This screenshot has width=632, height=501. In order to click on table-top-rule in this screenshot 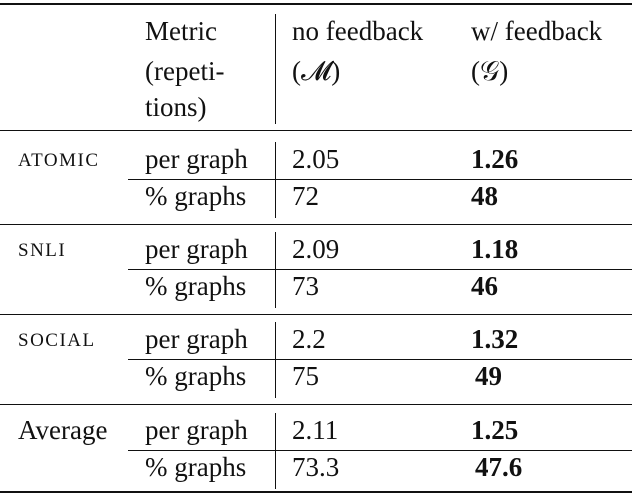, I will do `click(316, 4)`.